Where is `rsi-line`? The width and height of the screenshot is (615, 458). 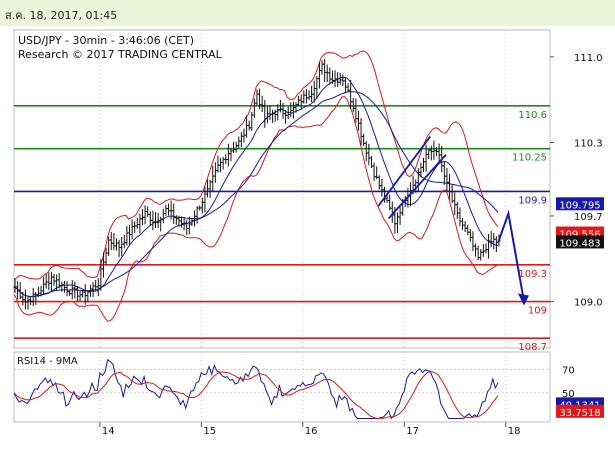
rsi-line is located at coordinates (256, 389).